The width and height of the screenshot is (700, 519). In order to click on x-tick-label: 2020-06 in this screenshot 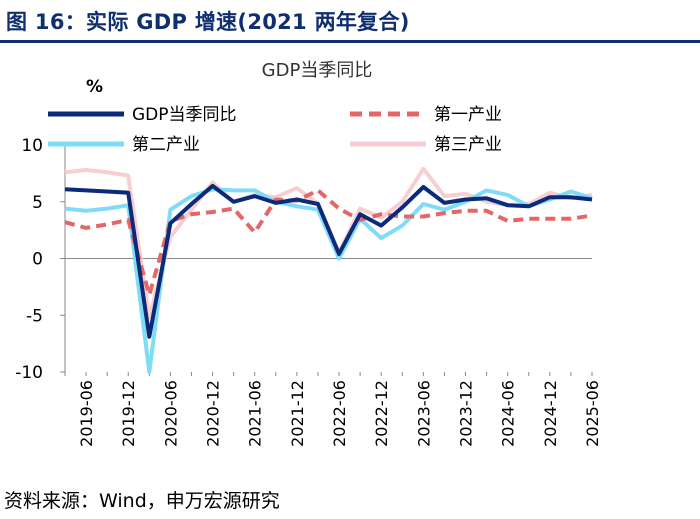, I will do `click(170, 413)`.